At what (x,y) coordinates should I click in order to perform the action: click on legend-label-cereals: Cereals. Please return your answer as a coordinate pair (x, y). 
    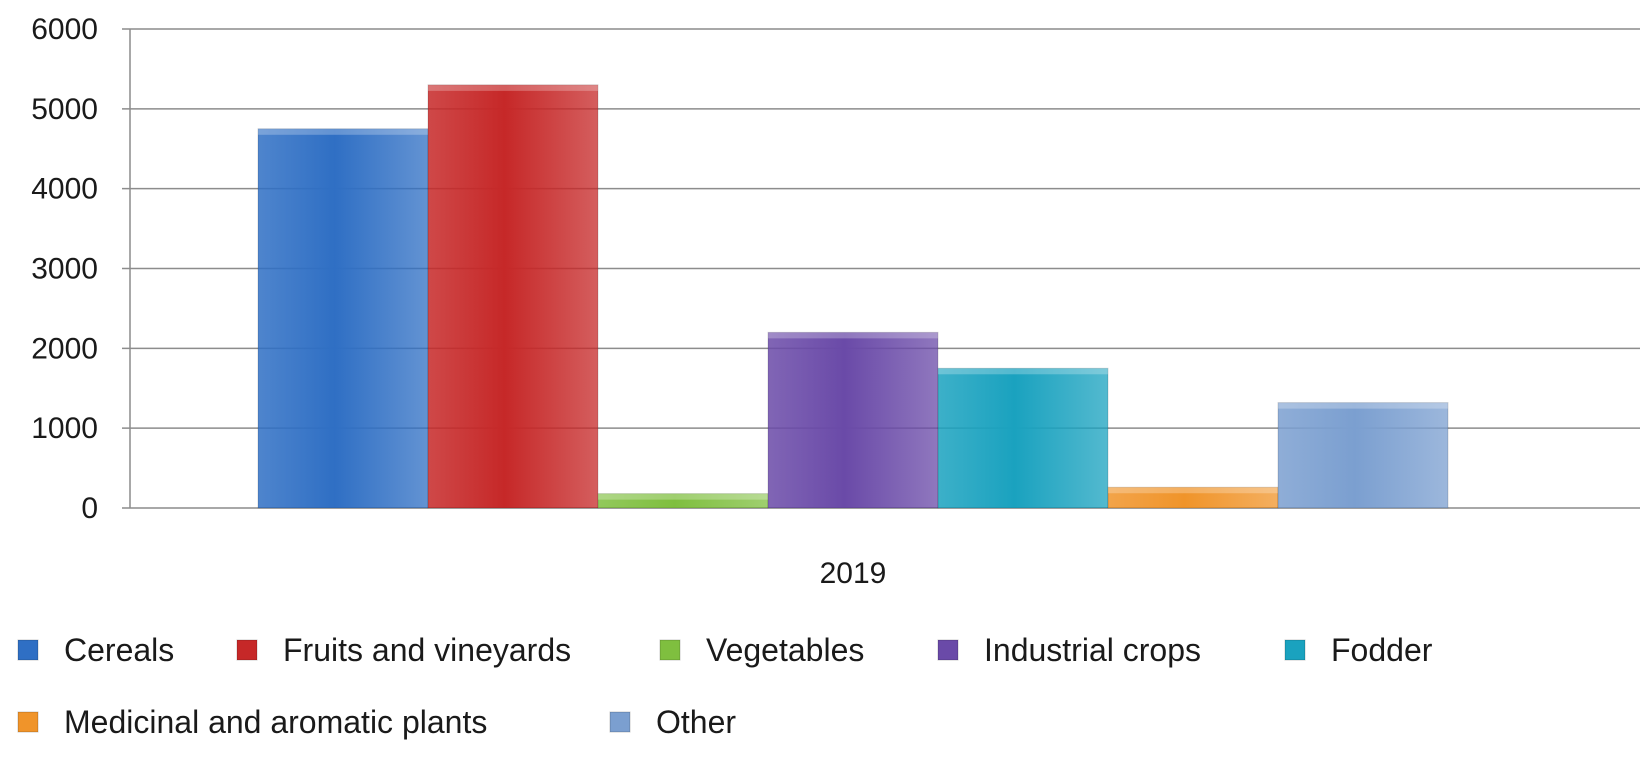
    Looking at the image, I should click on (119, 650).